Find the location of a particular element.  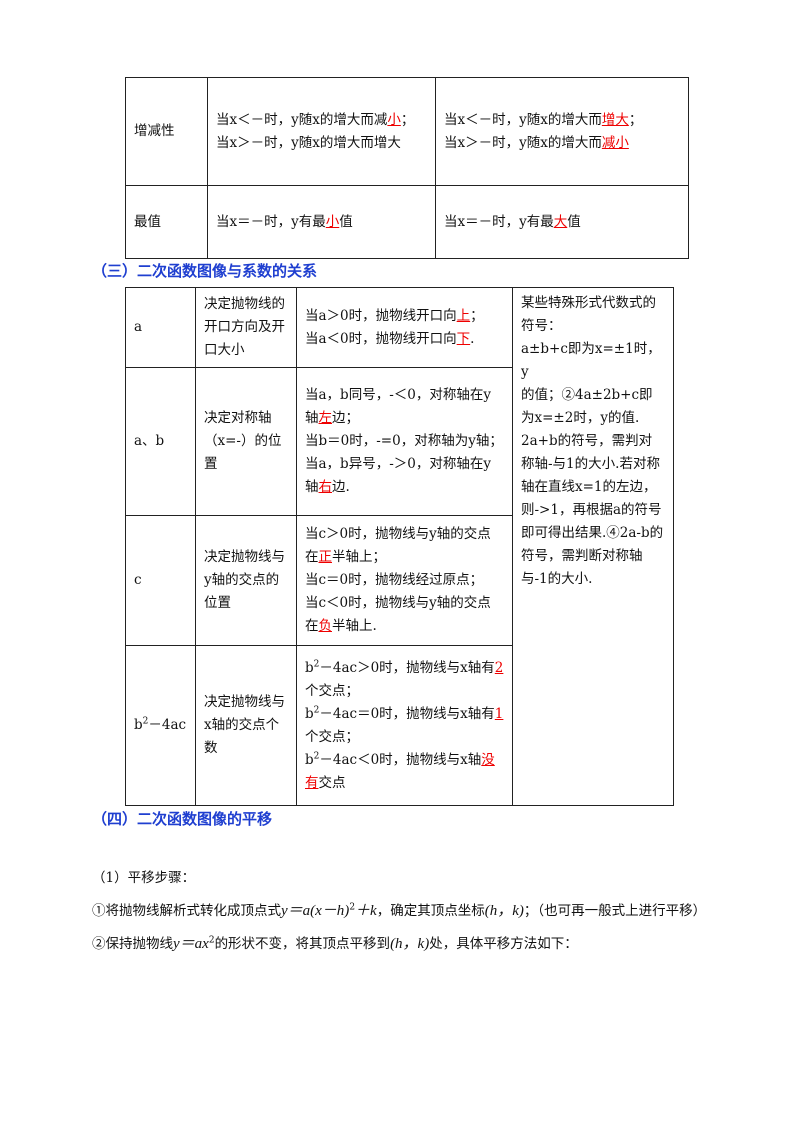

text-run: a、b is located at coordinates (149, 441).